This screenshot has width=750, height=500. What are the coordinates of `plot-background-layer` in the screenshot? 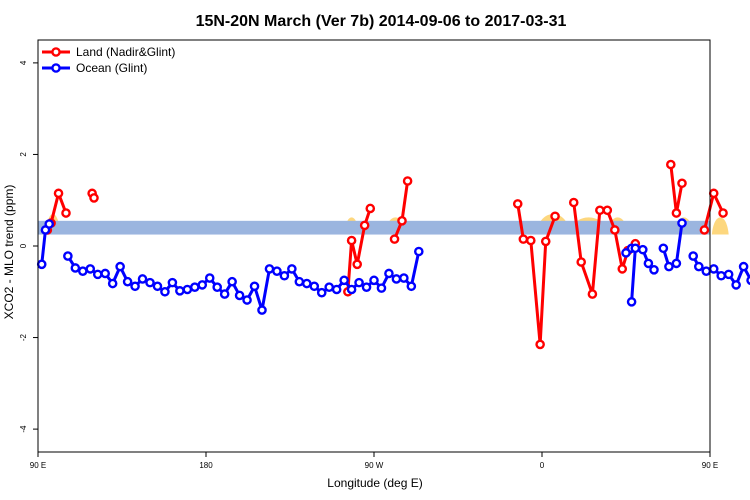 It's located at (383, 224).